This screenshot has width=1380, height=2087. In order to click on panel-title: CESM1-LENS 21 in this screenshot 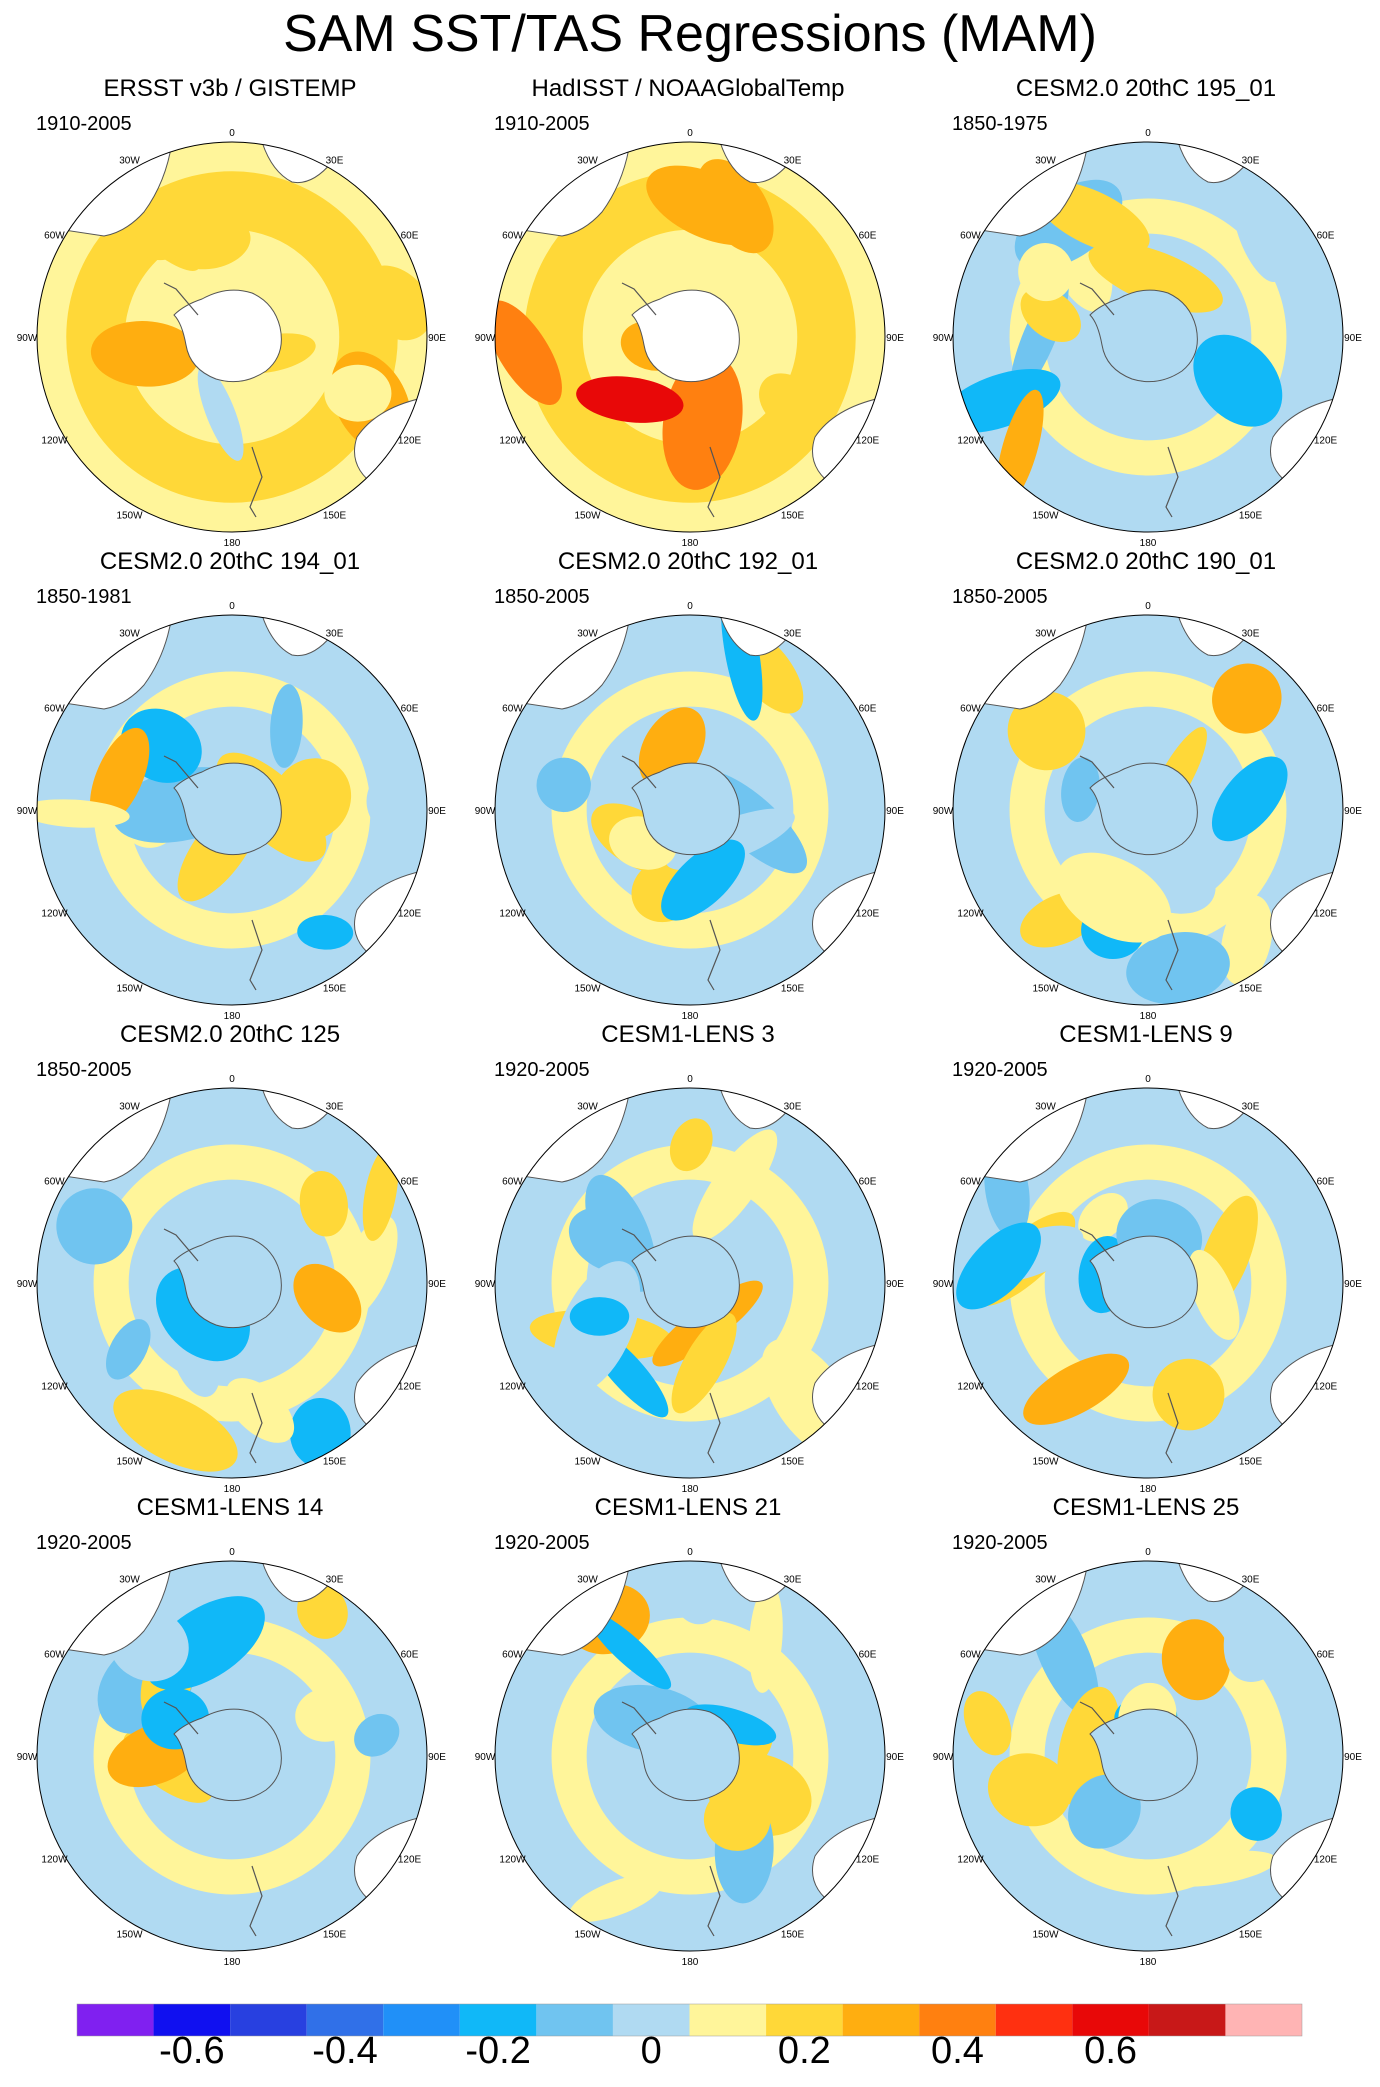, I will do `click(688, 1507)`.